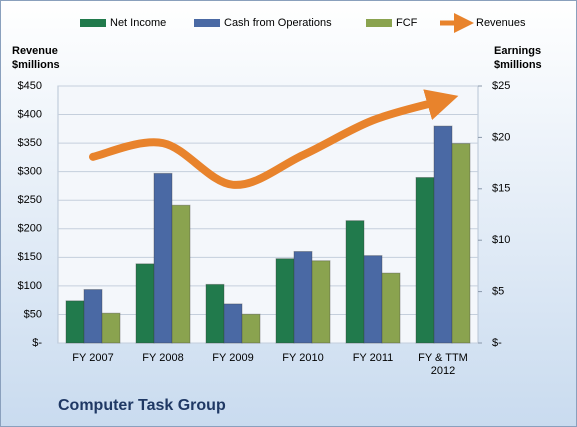 This screenshot has width=577, height=427. I want to click on x-tick-label: FY & TTM 2012, so click(443, 364).